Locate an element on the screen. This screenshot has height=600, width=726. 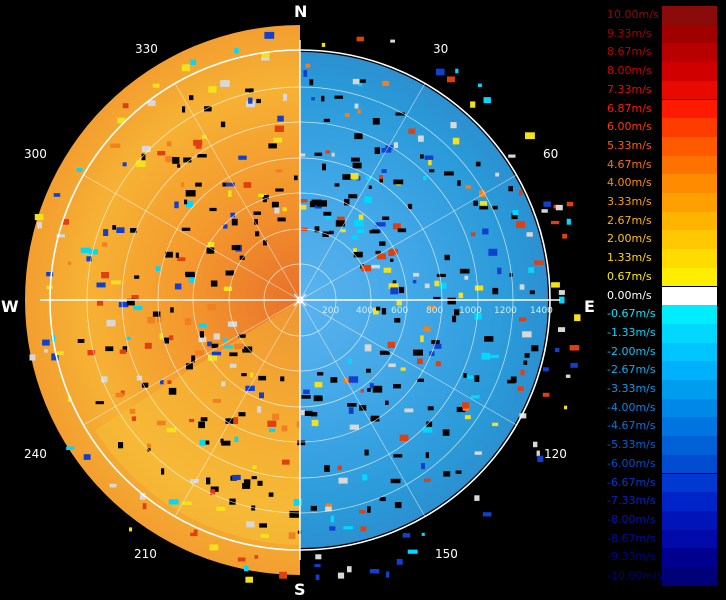
legend-item: -7.33m/s is located at coordinates (663, 501).